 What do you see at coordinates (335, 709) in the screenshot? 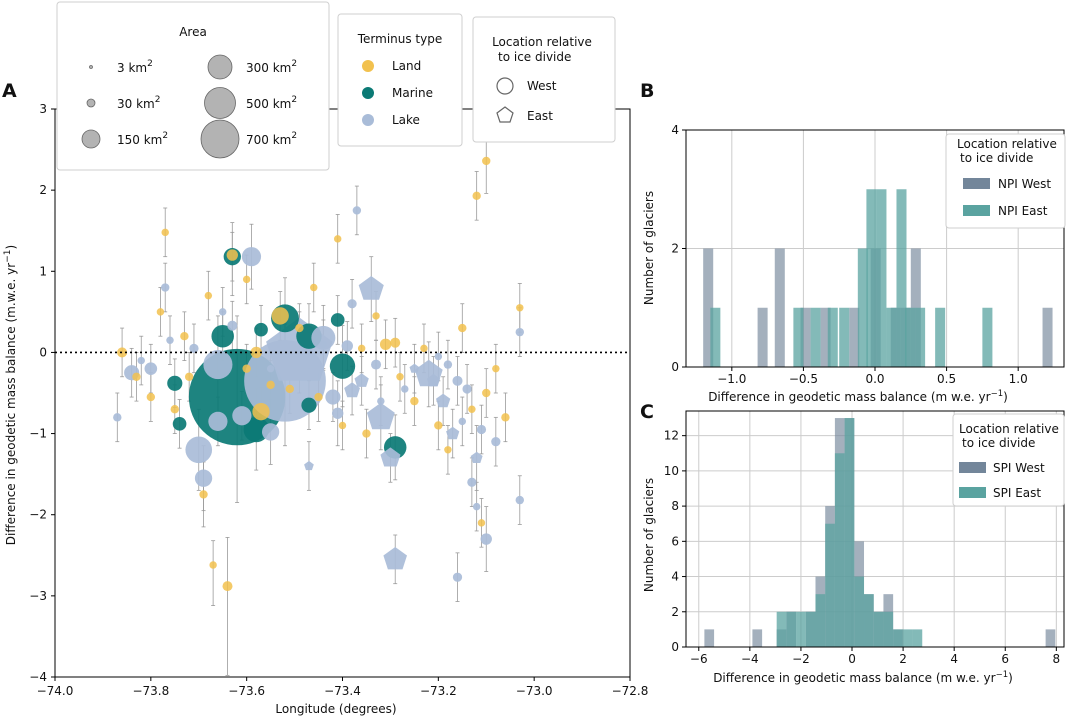
I see `a-xaxis-label: Longitude (degrees)` at bounding box center [335, 709].